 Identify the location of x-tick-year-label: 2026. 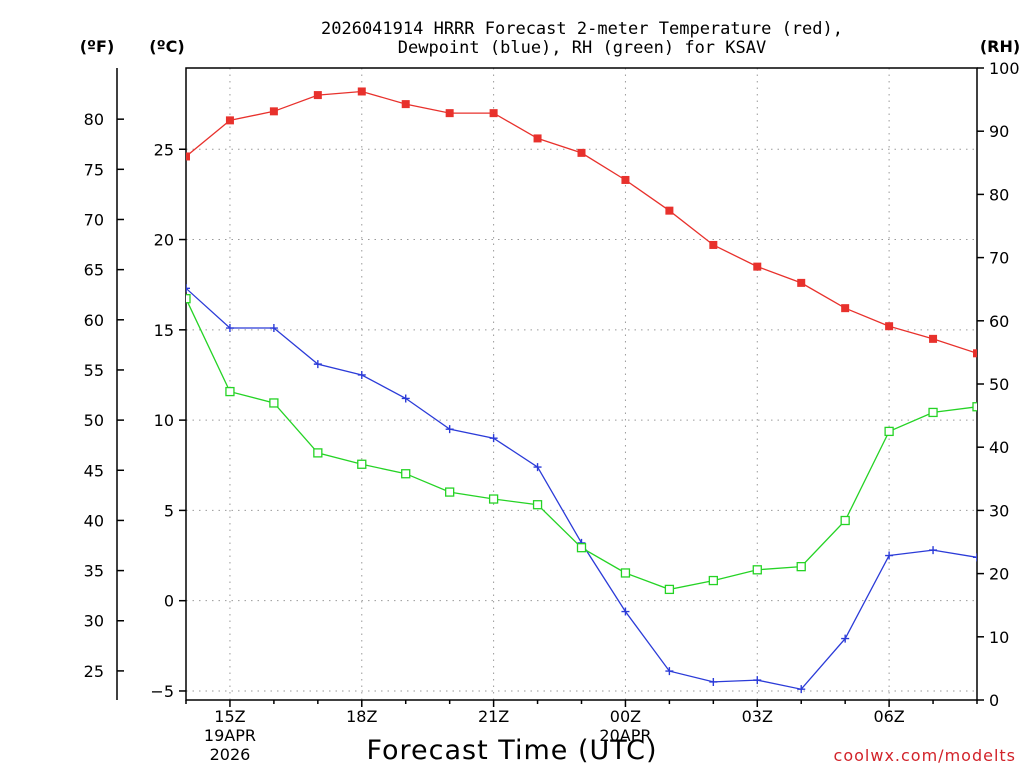
(230, 754).